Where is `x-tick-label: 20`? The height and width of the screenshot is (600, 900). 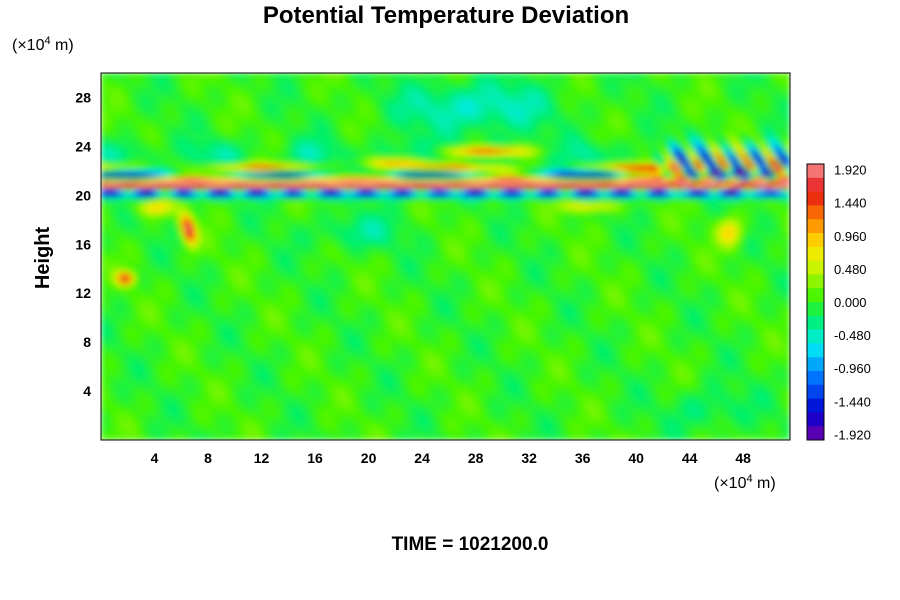
x-tick-label: 20 is located at coordinates (369, 458).